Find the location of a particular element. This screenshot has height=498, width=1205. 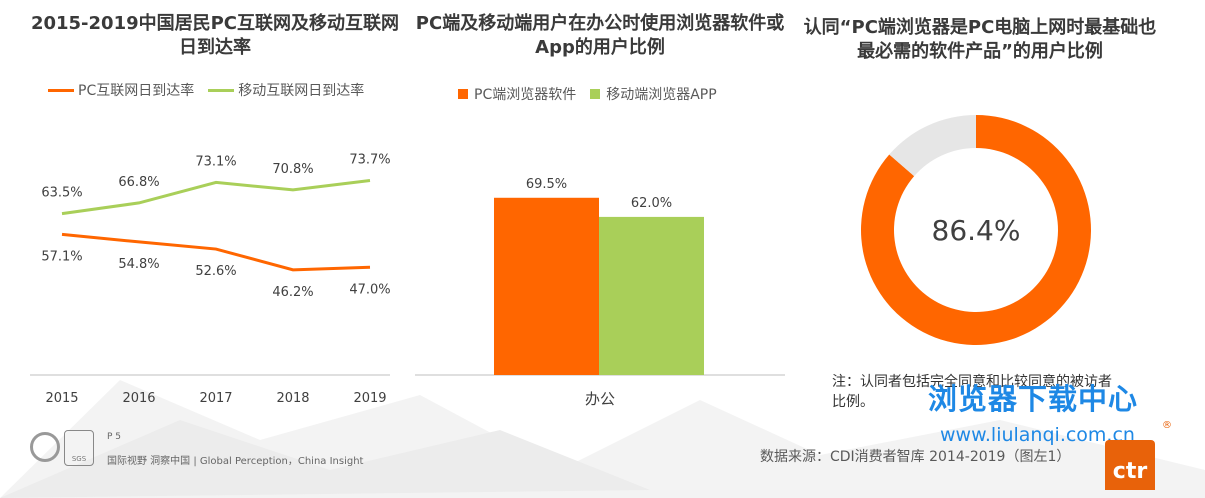

chart2-legend: PC端浏览器软件 移动端浏览器APP is located at coordinates (594, 94).